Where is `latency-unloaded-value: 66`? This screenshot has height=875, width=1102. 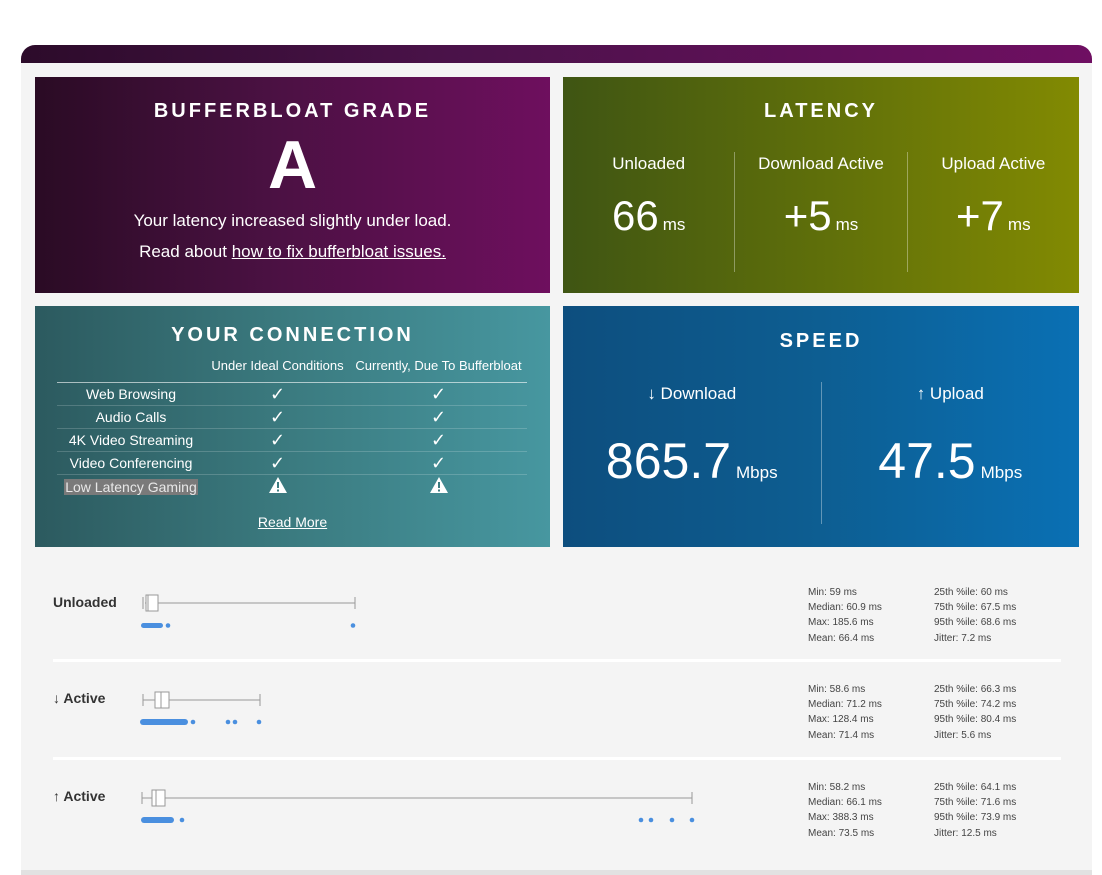
latency-unloaded-value: 66 is located at coordinates (635, 215).